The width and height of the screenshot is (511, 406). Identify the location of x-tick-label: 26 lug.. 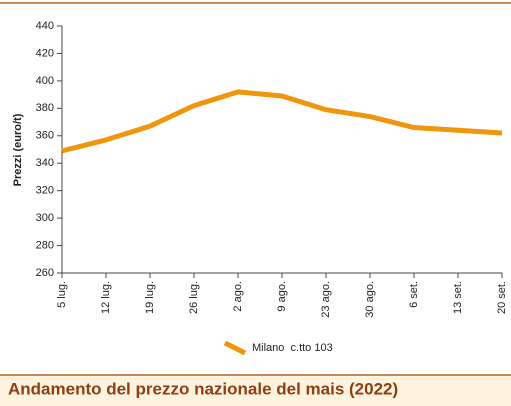
(194, 297).